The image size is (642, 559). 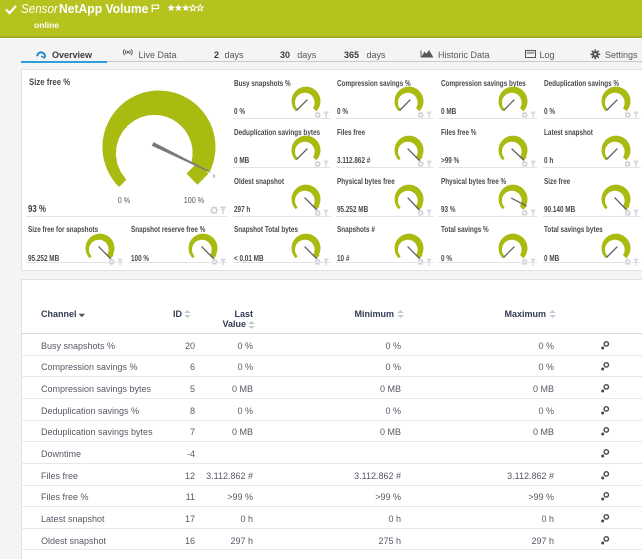 What do you see at coordinates (213, 177) in the screenshot?
I see `svg-text: x̄` at bounding box center [213, 177].